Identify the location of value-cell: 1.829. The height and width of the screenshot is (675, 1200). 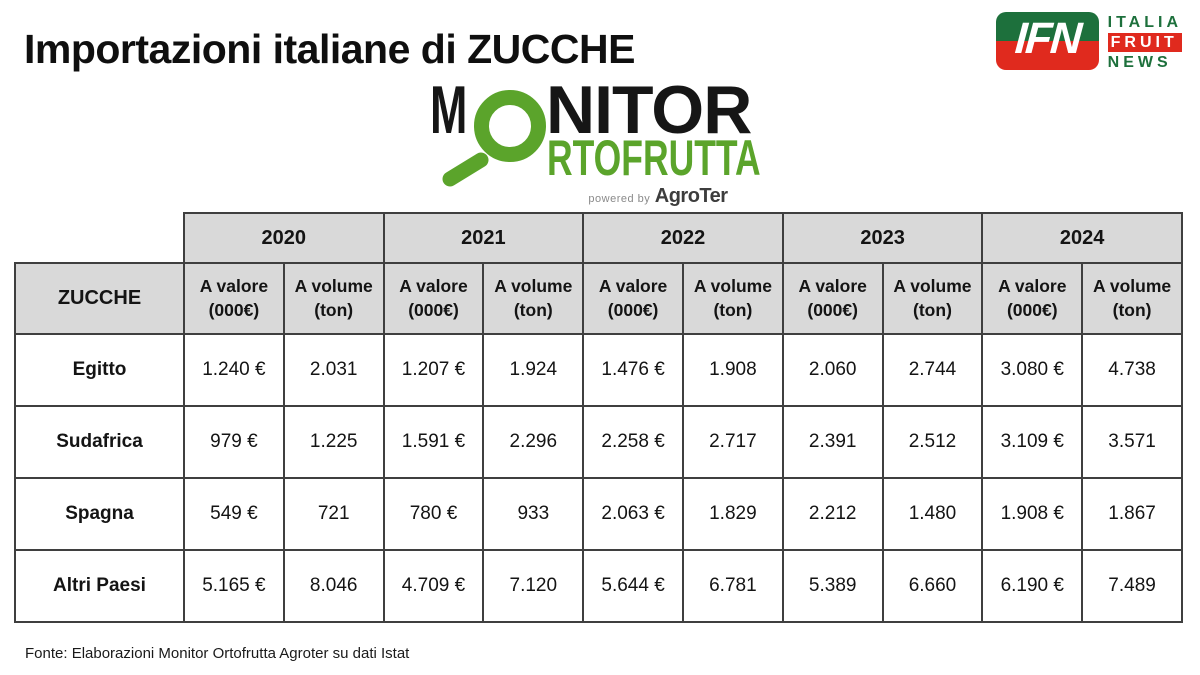
(732, 514).